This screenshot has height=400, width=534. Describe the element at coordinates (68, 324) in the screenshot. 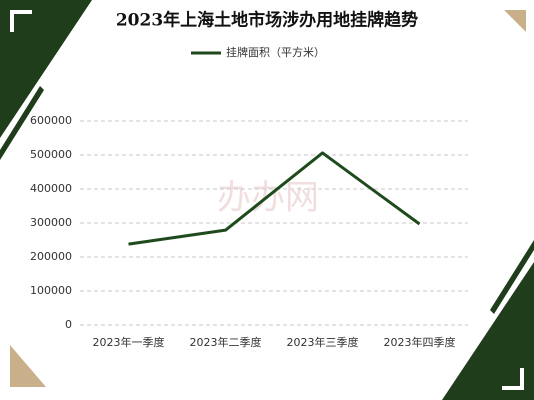

I see `y-tick-label: 0` at that location.